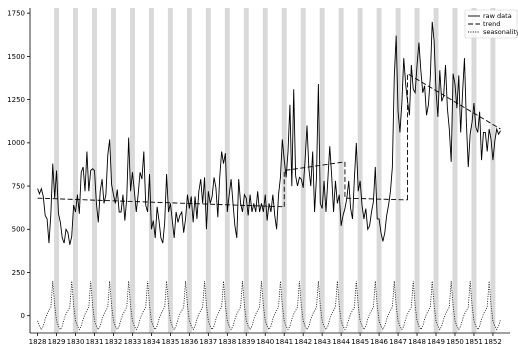 This screenshot has height=350, width=518. What do you see at coordinates (76, 342) in the screenshot?
I see `x-tick-label-1830: 1830` at bounding box center [76, 342].